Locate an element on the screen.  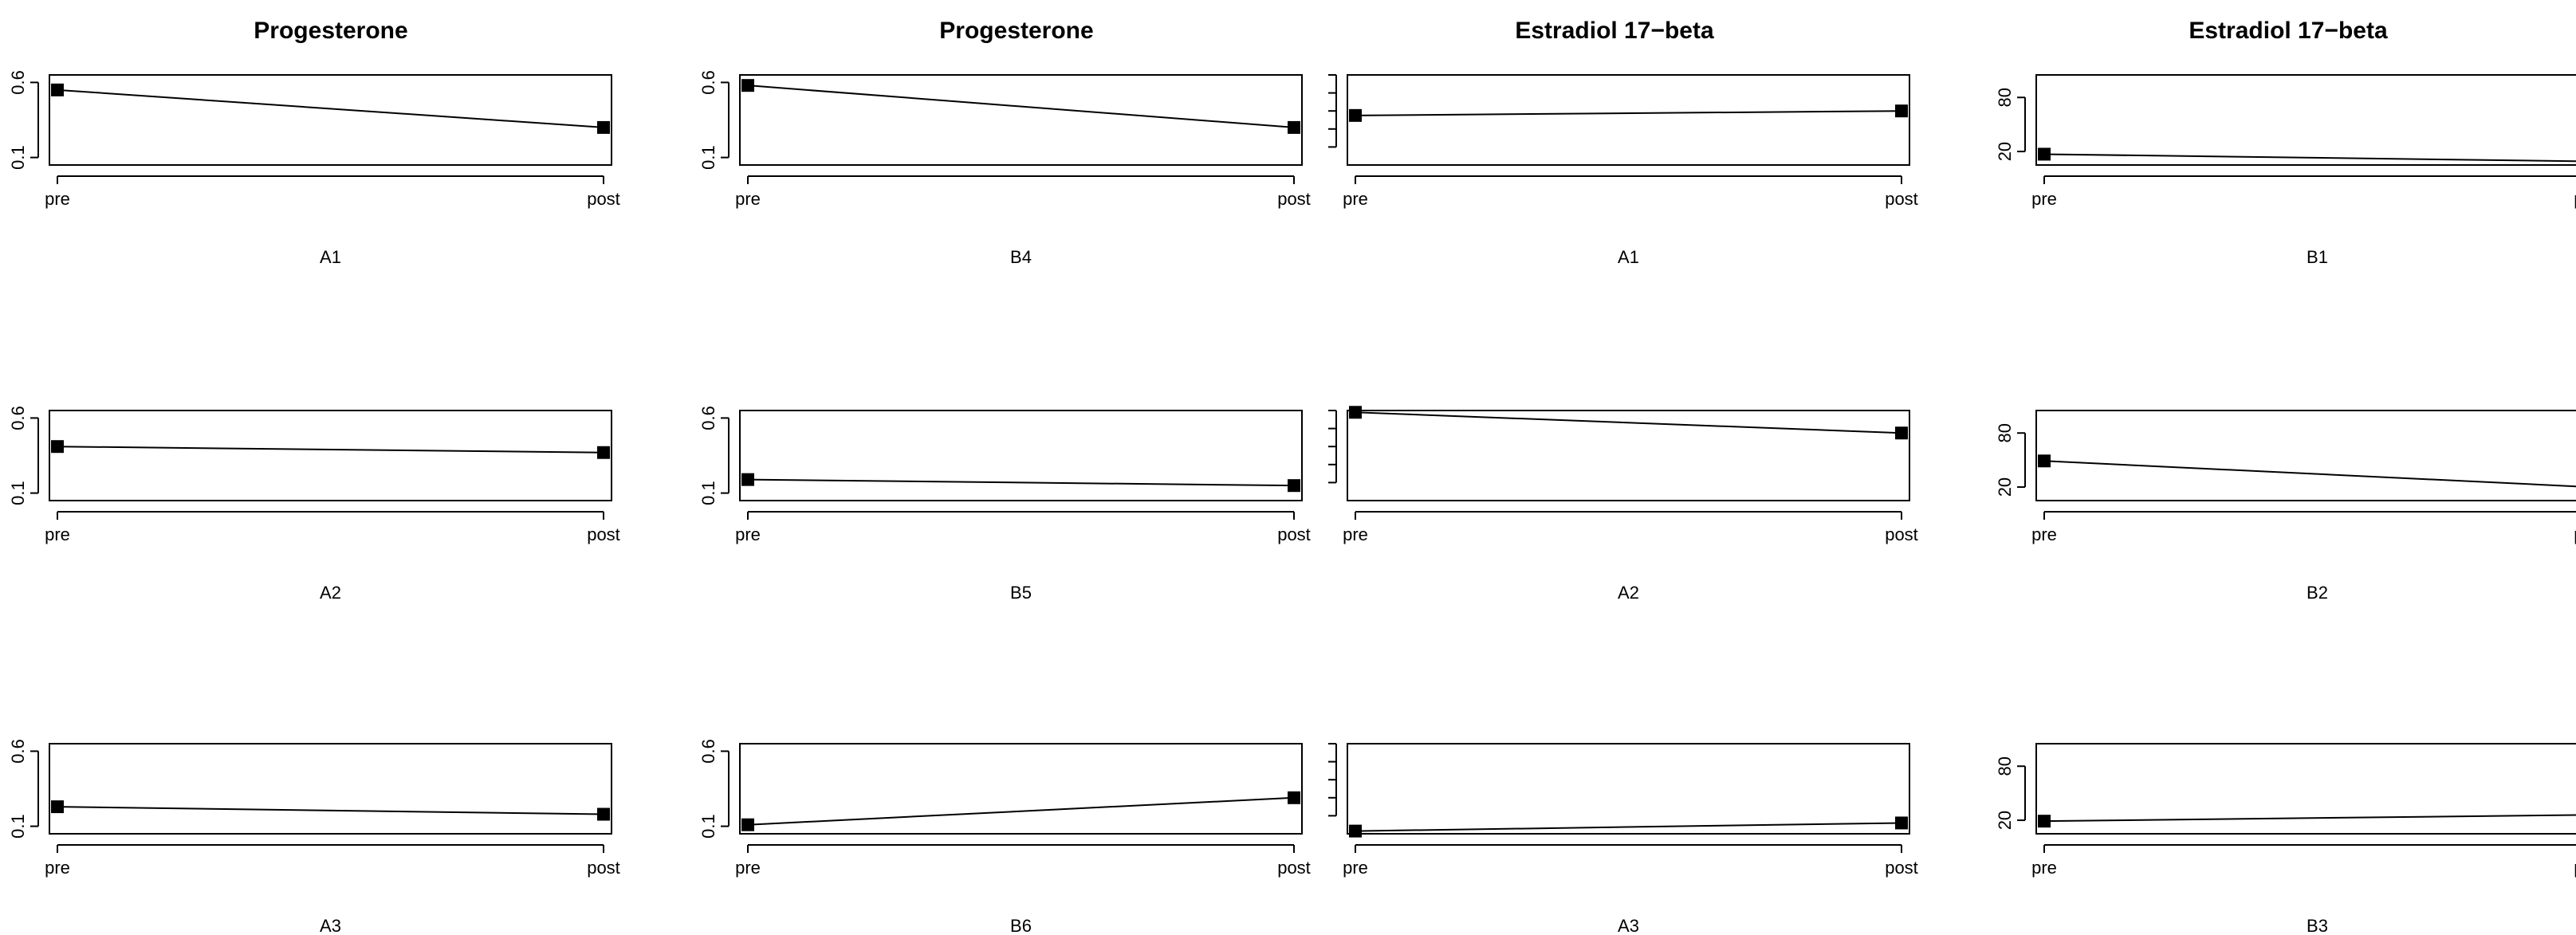
panel-b2-4: 20 80 pre post B2 is located at coordinates (2286, 507).